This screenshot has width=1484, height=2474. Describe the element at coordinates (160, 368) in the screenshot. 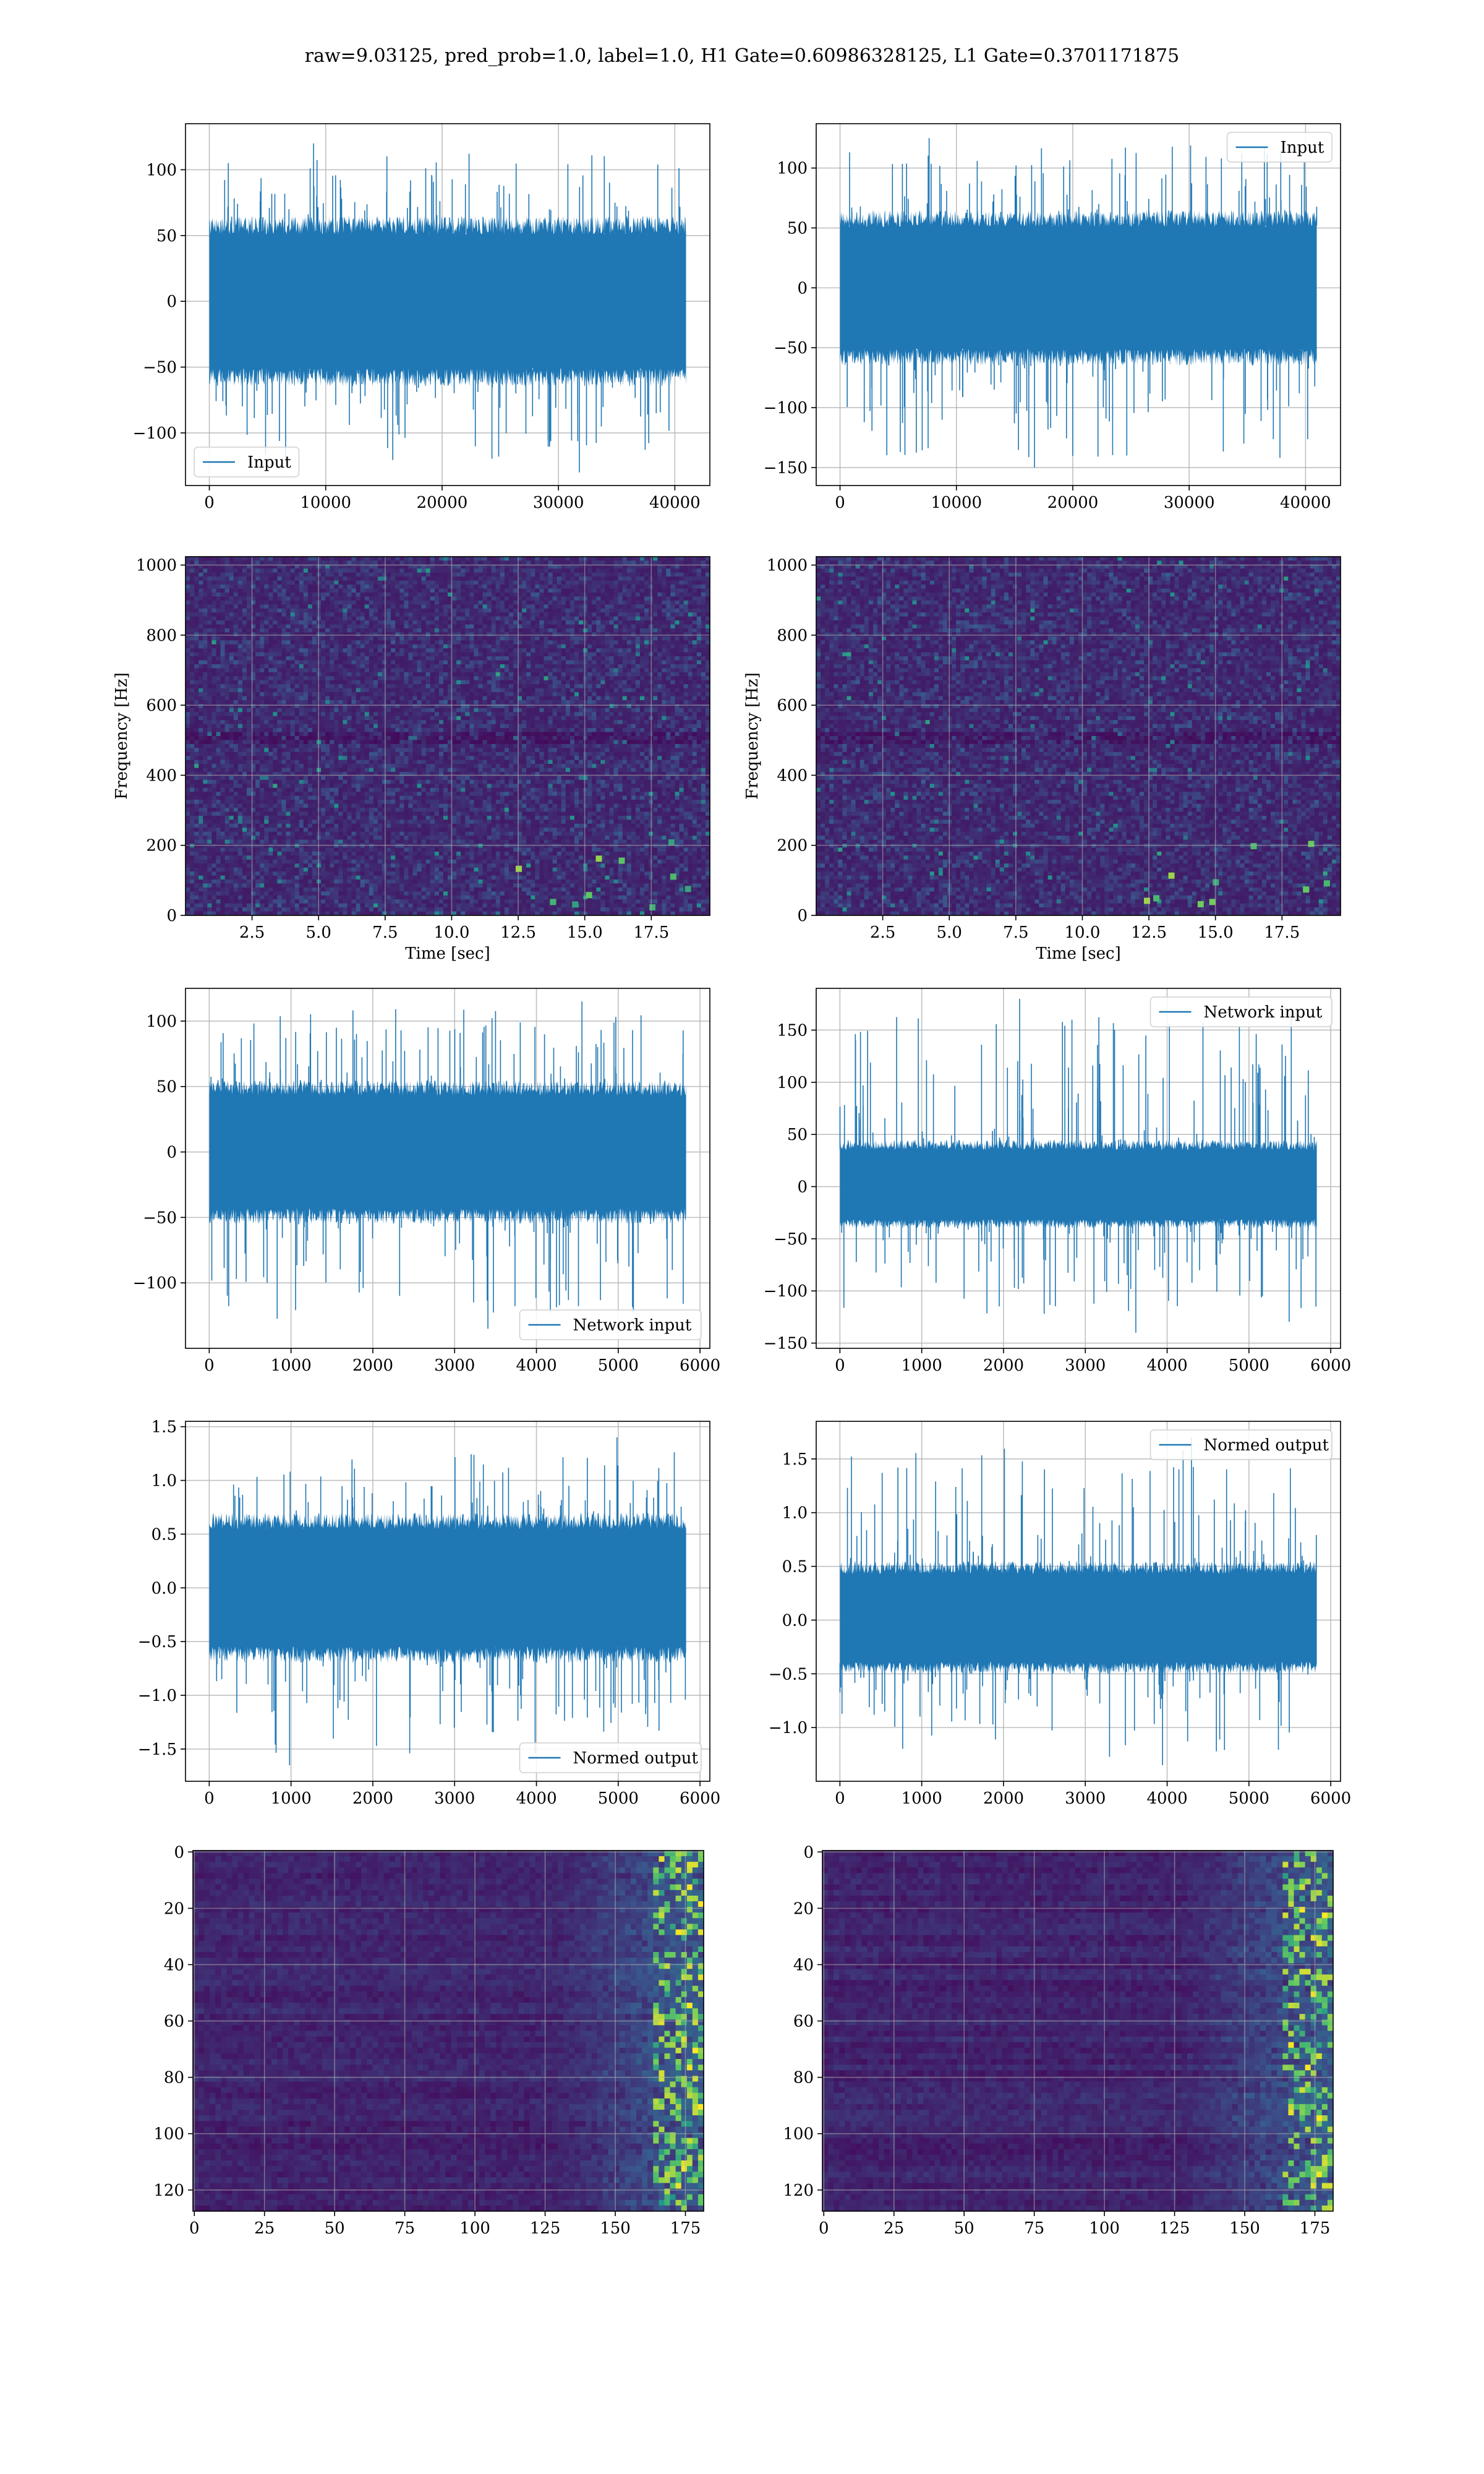

I see `y-tick-label: −50` at that location.